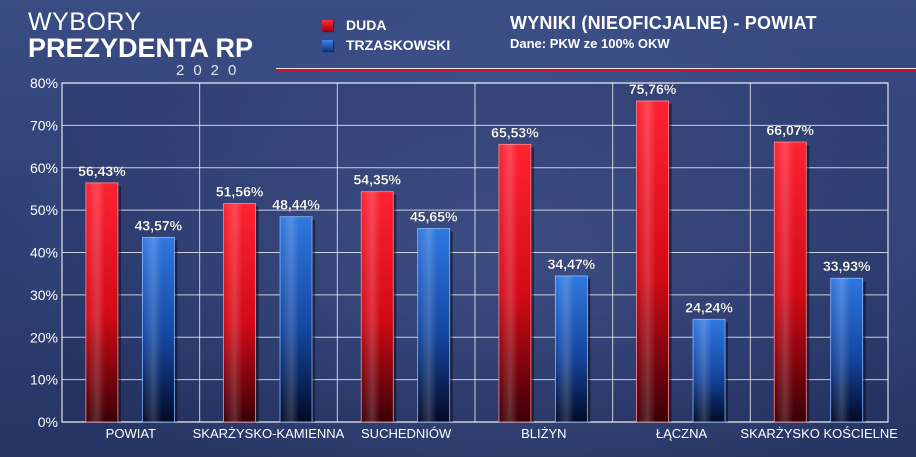 The width and height of the screenshot is (916, 457). What do you see at coordinates (327, 45) in the screenshot?
I see `legend-swatch-trzaskowski` at bounding box center [327, 45].